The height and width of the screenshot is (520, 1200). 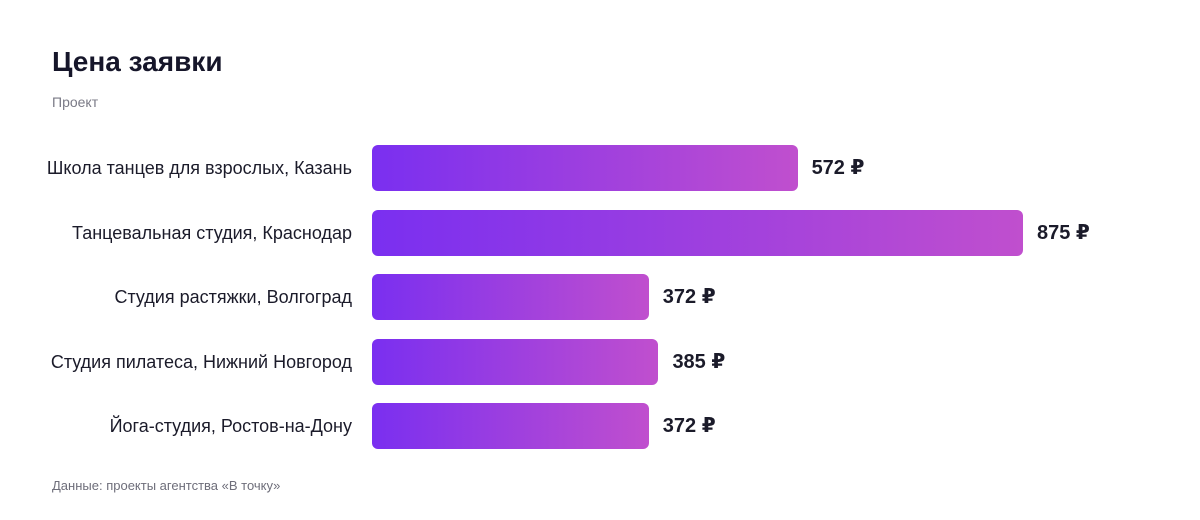 I want to click on category-label: Танцевальная студия, Краснодар, so click(x=212, y=232).